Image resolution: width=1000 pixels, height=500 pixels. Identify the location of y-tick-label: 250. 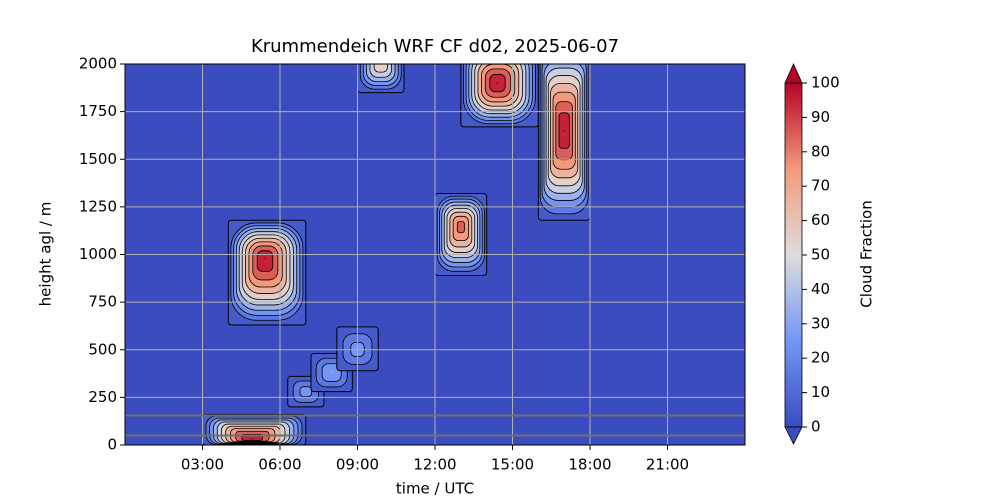
(102, 397).